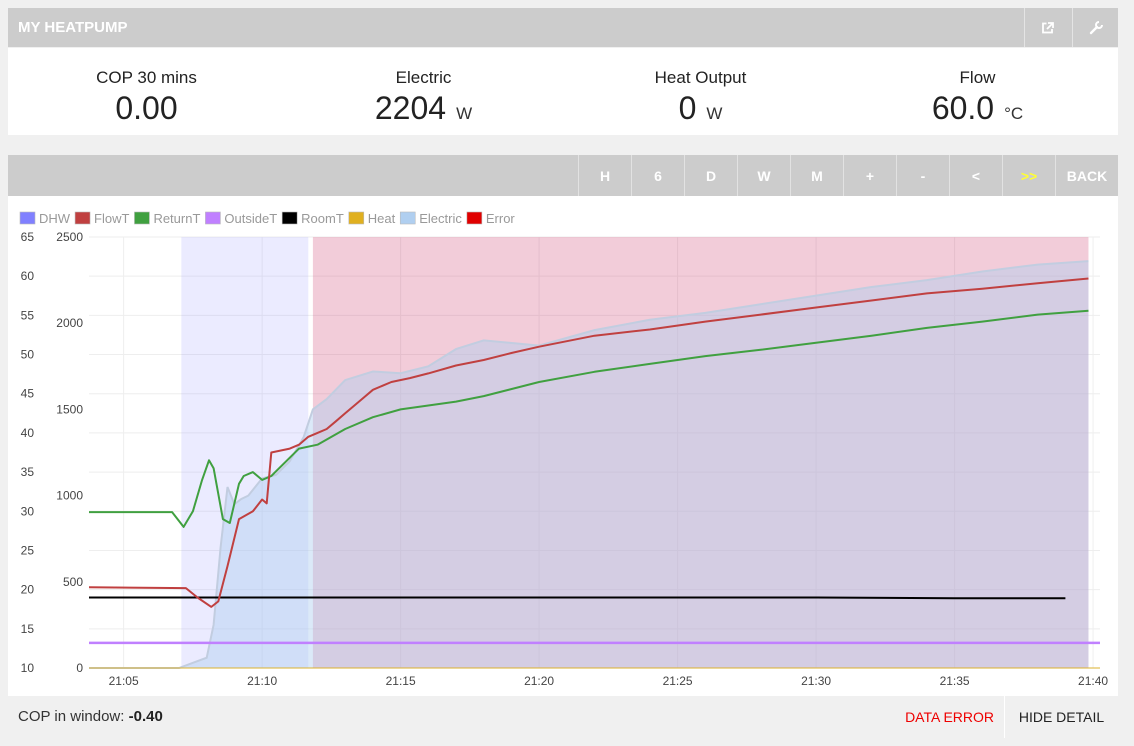  Describe the element at coordinates (563, 175) in the screenshot. I see `chart-toolbar: H 6 D W M + - < >> BACK` at that location.